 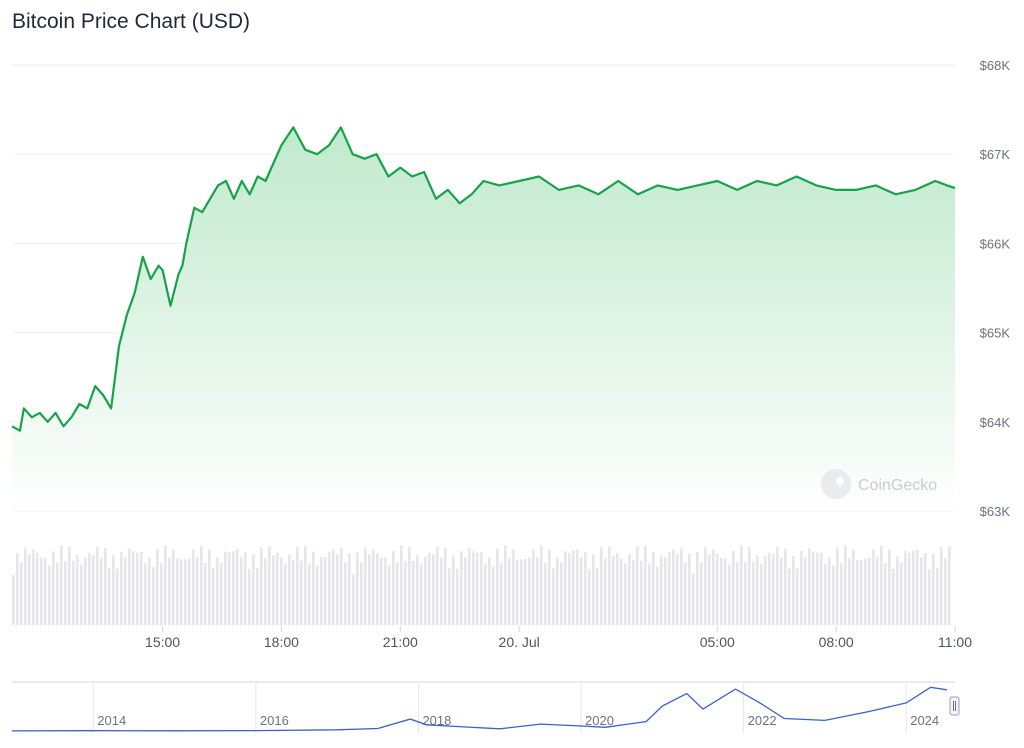 What do you see at coordinates (995, 422) in the screenshot?
I see `y-tick-label: $64K` at bounding box center [995, 422].